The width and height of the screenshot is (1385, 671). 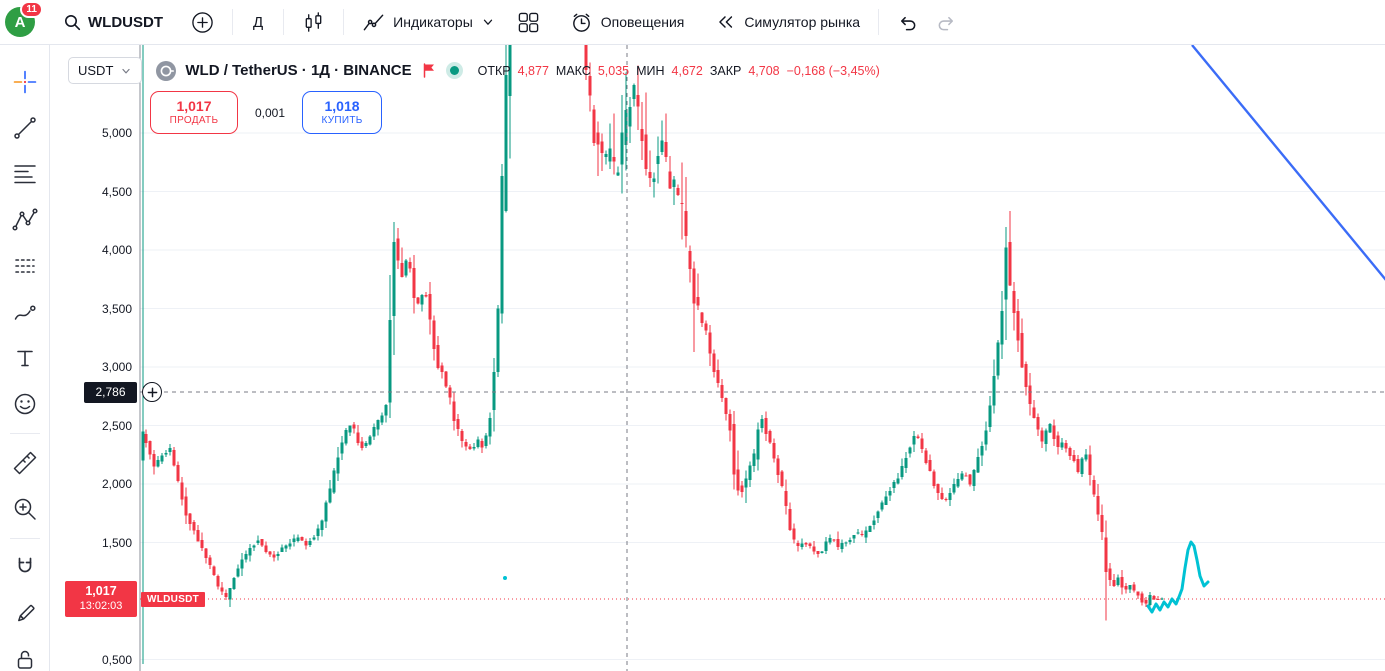 I want to click on compare-add-button, so click(x=202, y=22).